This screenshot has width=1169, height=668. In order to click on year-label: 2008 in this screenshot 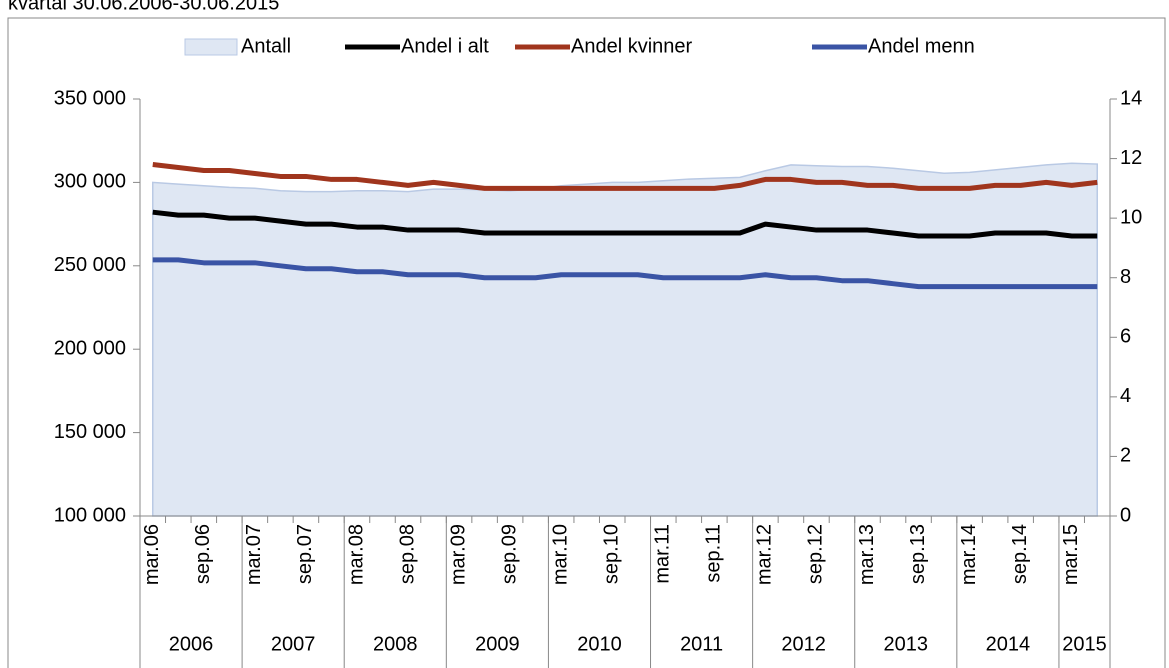, I will do `click(395, 644)`.